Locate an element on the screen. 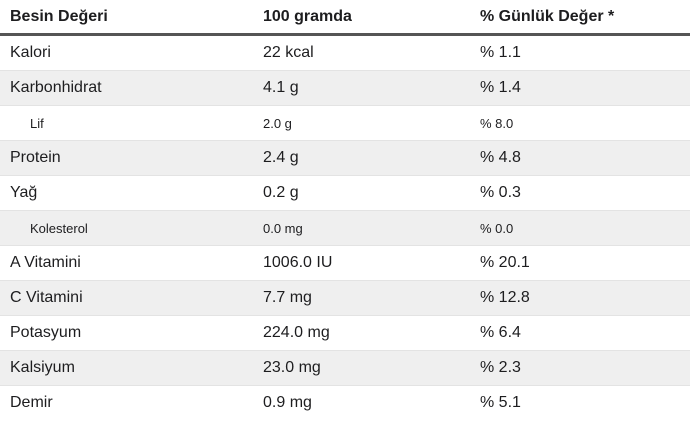  table-cell: Kalsiyum is located at coordinates (131, 368).